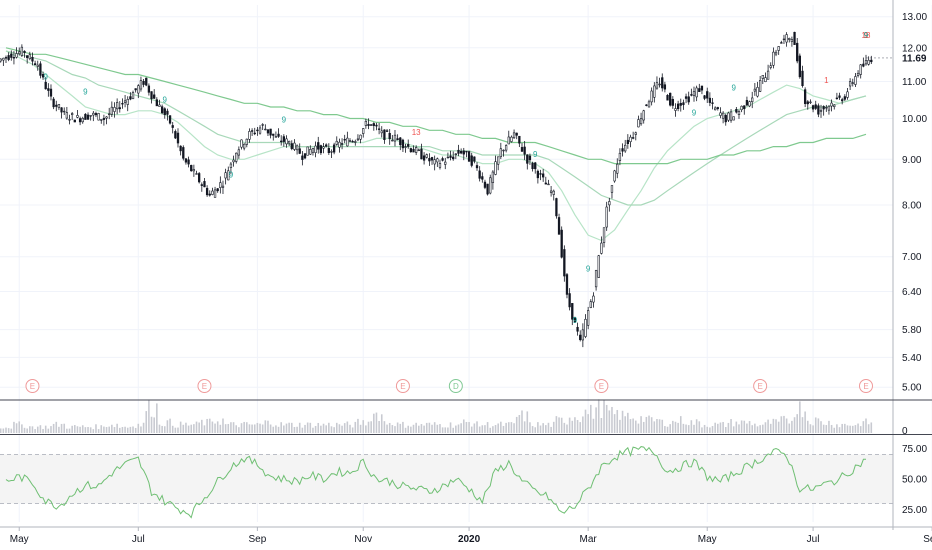  What do you see at coordinates (927, 539) in the screenshot?
I see `time-tick-label: Sep` at bounding box center [927, 539].